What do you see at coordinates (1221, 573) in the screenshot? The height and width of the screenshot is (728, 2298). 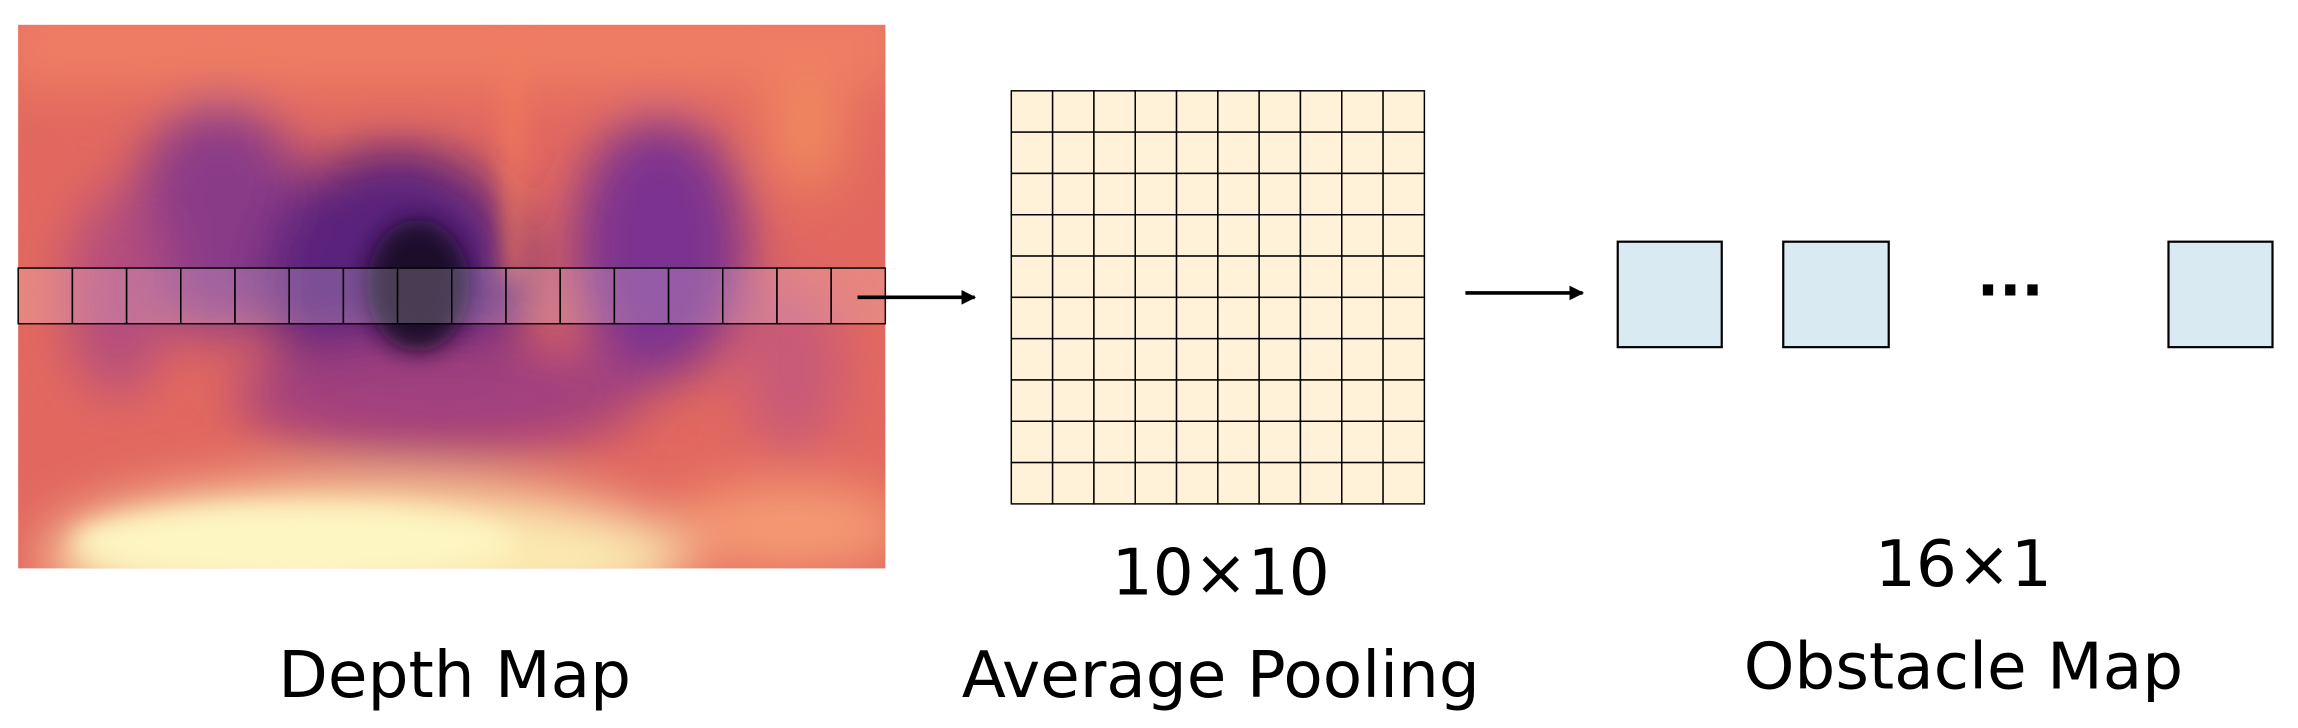 I see `pooling-size-label: 10×10` at bounding box center [1221, 573].